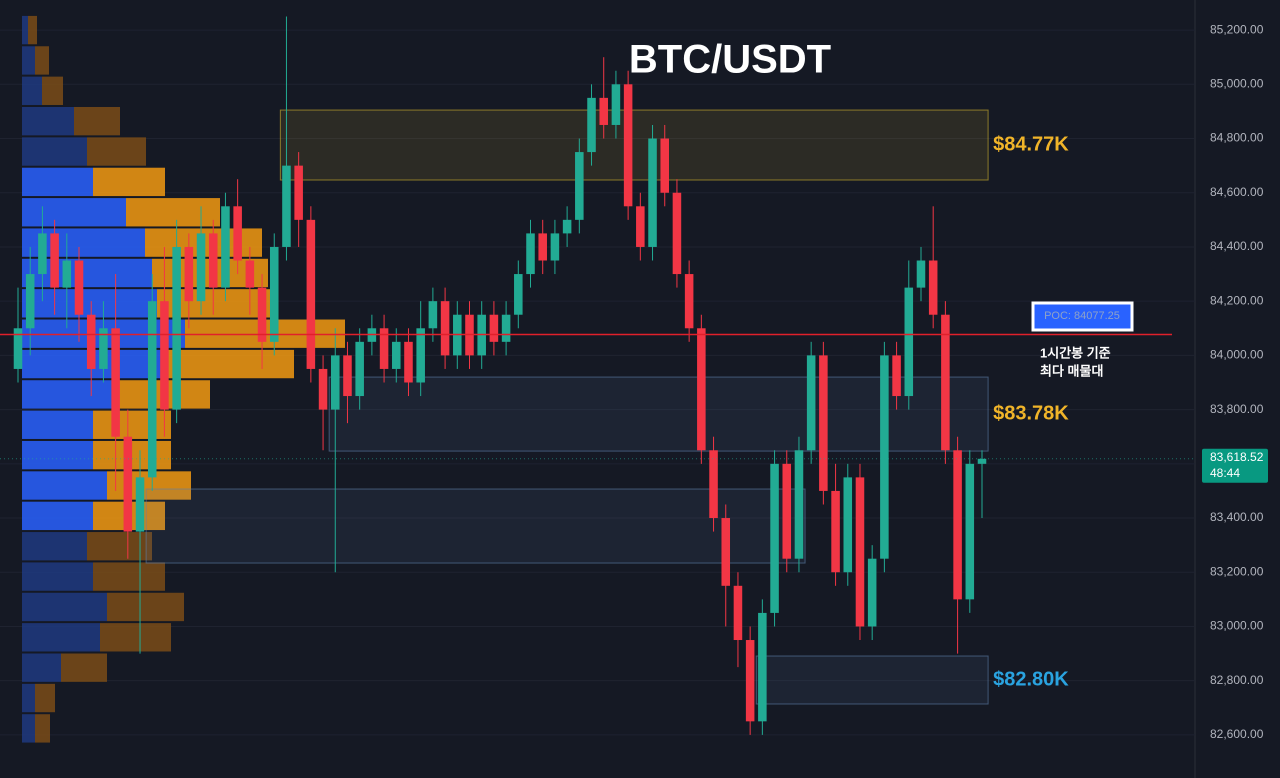 This screenshot has height=778, width=1280. Describe the element at coordinates (1031, 679) in the screenshot. I see `zone-label: $82.80K` at that location.